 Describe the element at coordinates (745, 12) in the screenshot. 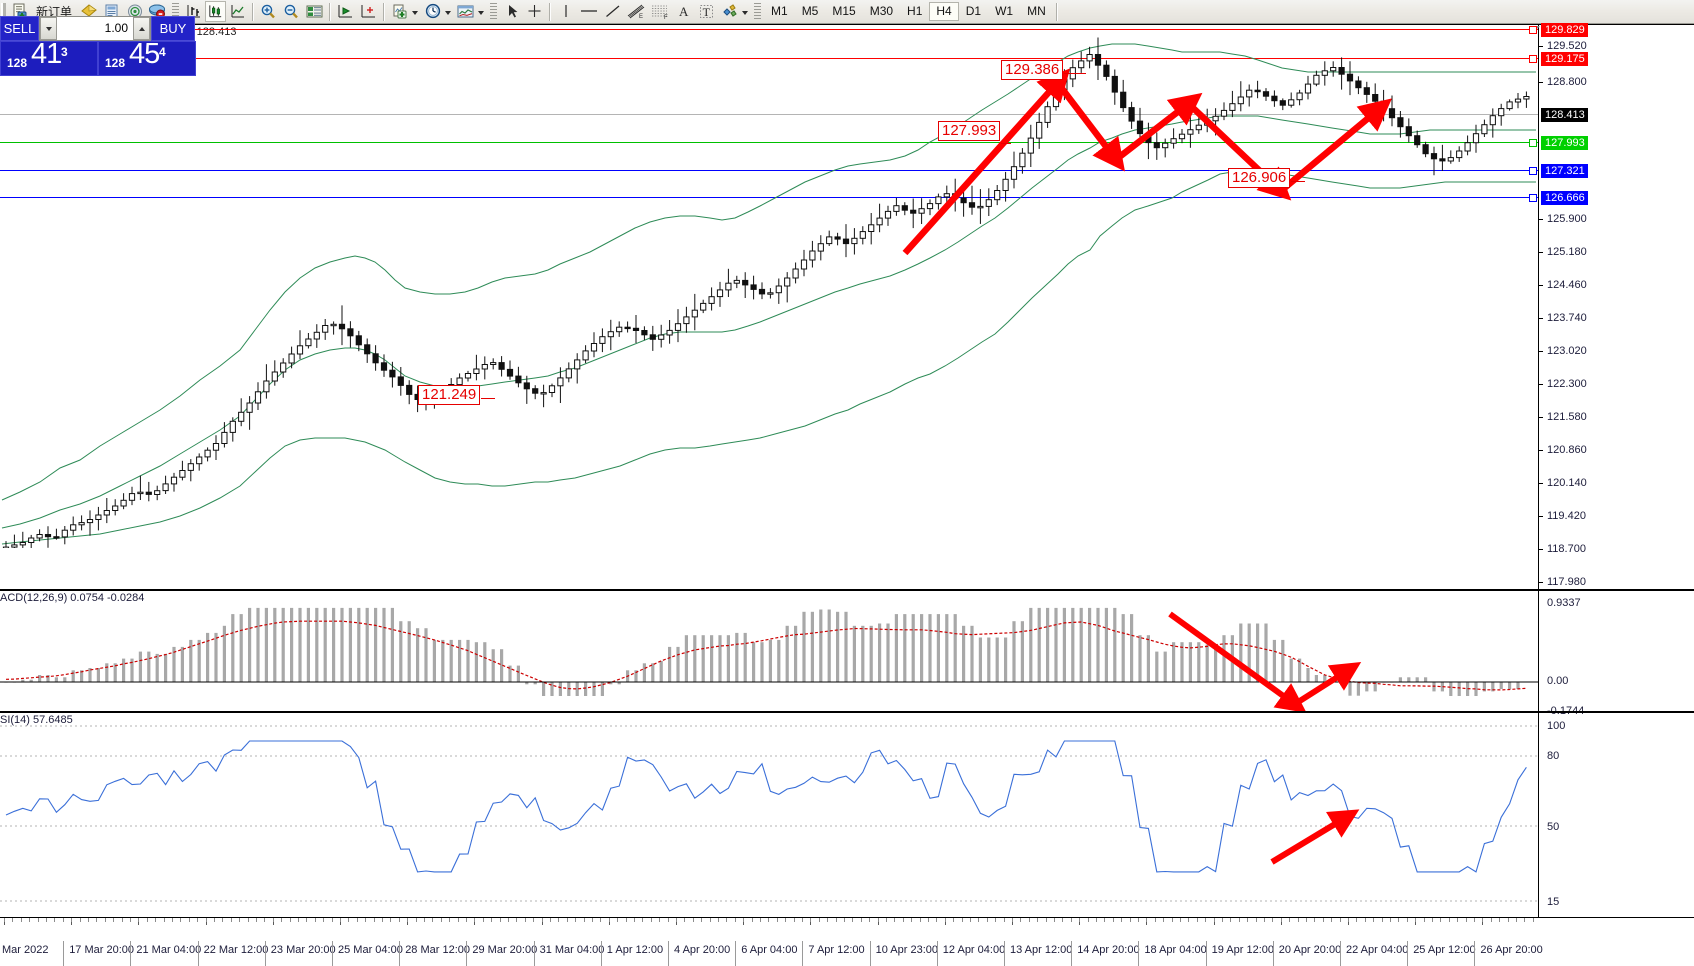

I see `shapes-dropdown-caret` at that location.